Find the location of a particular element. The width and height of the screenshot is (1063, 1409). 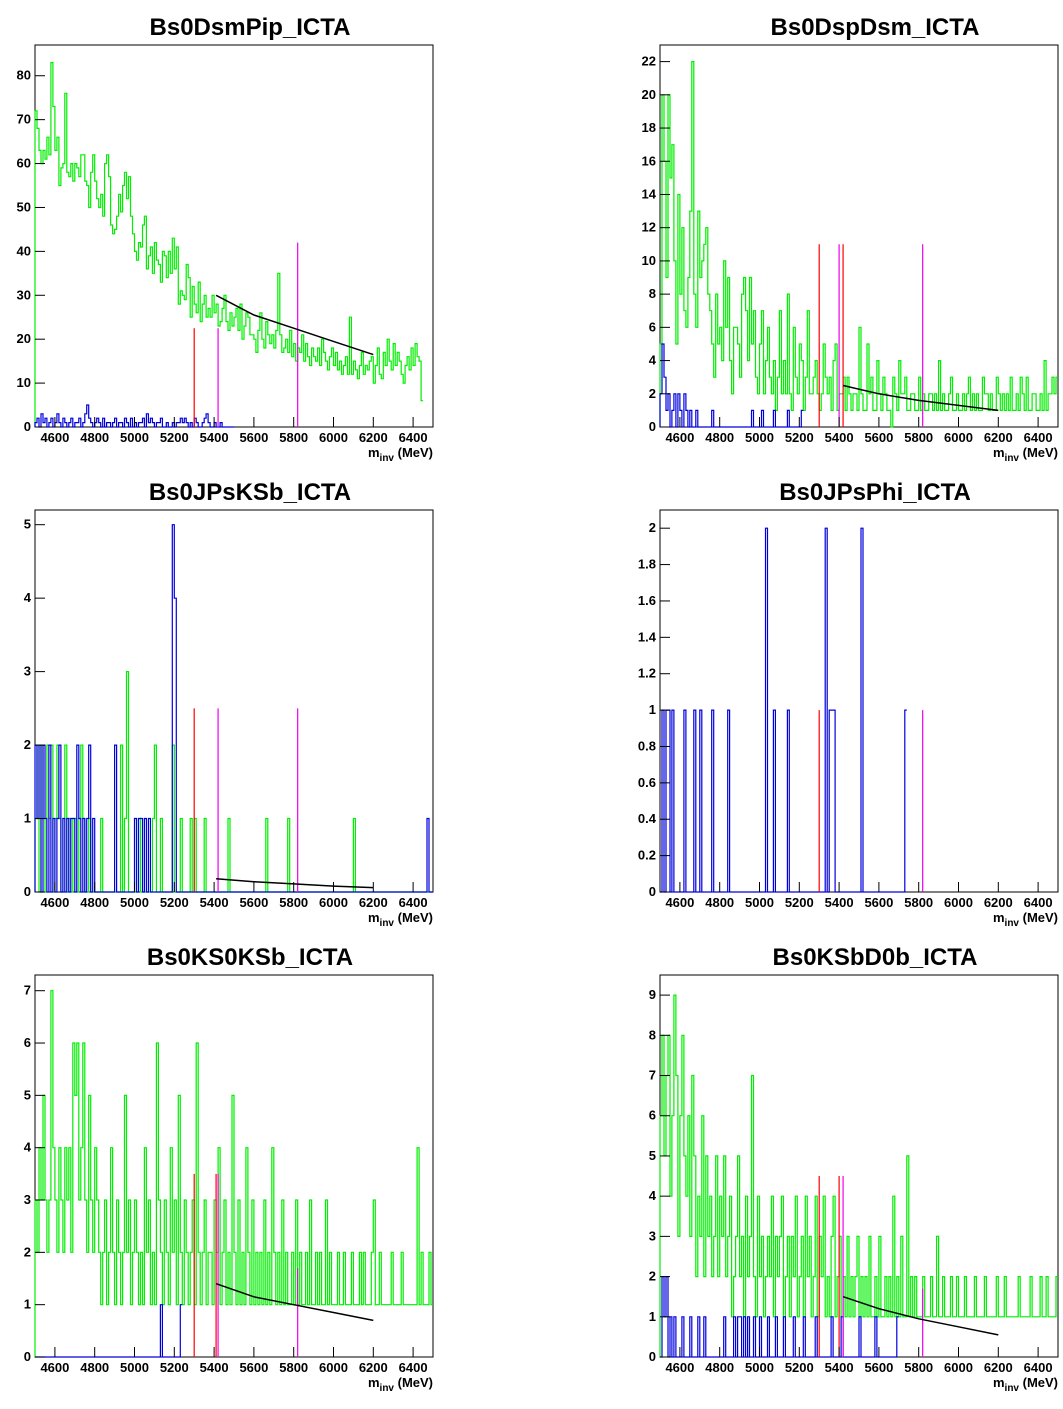

chart-title: Bs0DspDsm_ICTA is located at coordinates (875, 27).